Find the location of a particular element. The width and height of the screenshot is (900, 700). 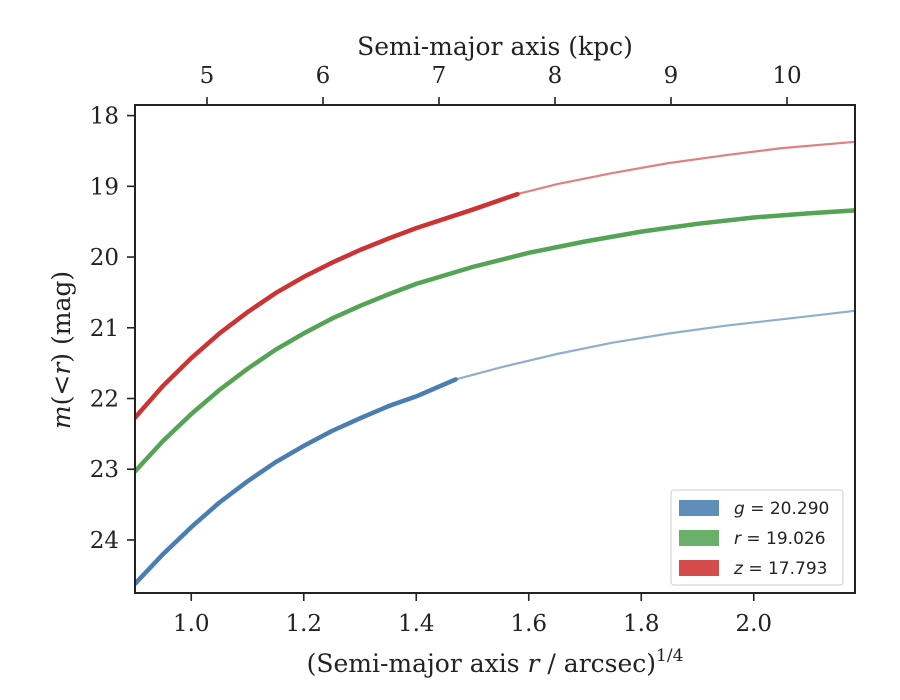

series-0-line is located at coordinates (296, 482).